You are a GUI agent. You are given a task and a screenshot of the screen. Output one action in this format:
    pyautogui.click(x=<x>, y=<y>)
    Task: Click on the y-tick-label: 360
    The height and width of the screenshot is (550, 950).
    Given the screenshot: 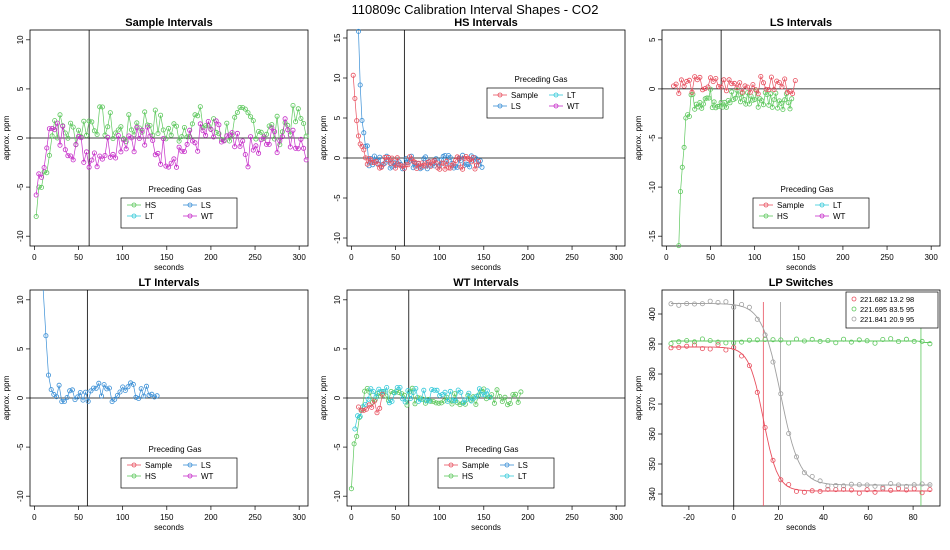 What is the action you would take?
    pyautogui.click(x=652, y=434)
    